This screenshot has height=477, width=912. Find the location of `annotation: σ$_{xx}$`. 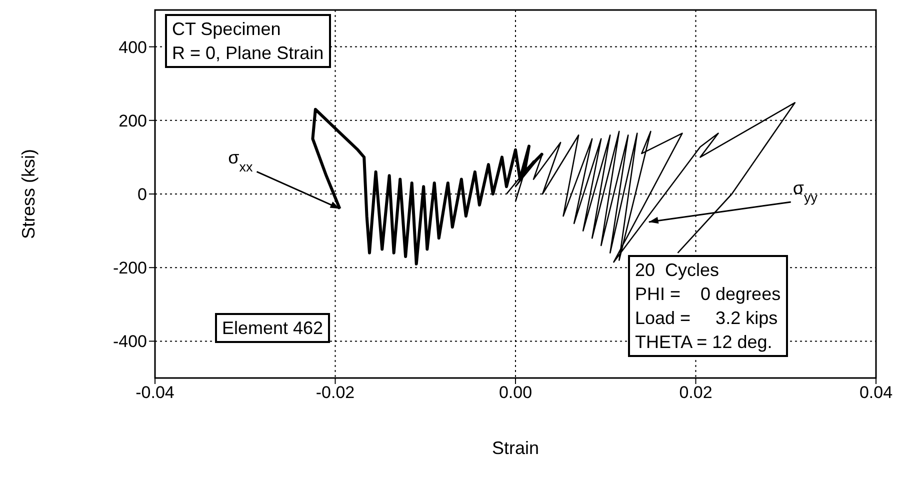

annotation: σ$_{xx}$ is located at coordinates (241, 161).